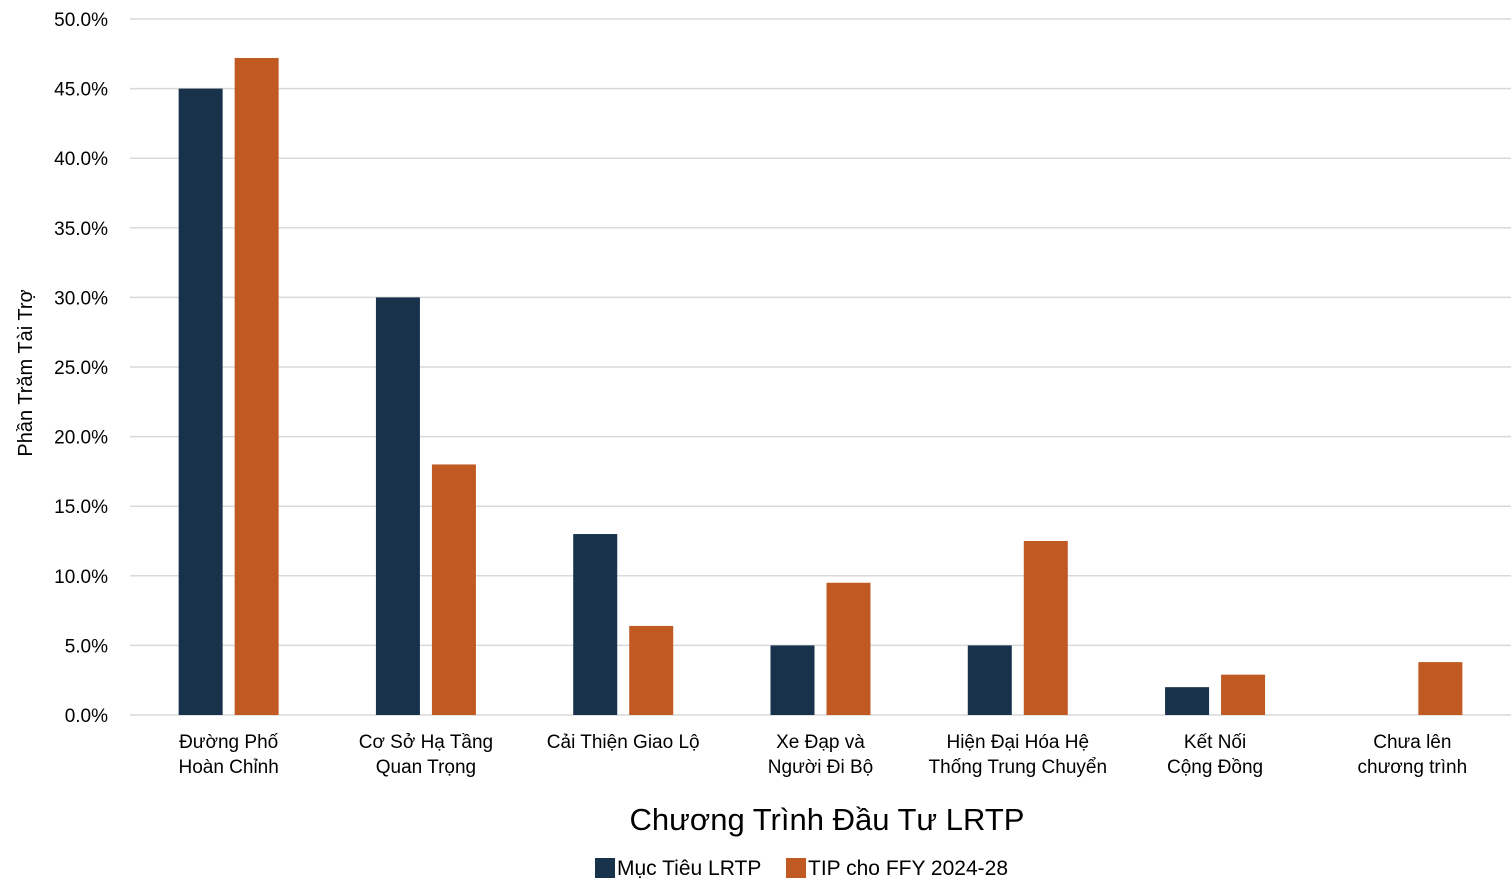 The height and width of the screenshot is (884, 1511). Describe the element at coordinates (1215, 767) in the screenshot. I see `x-category-label: Cộng Đồng` at that location.